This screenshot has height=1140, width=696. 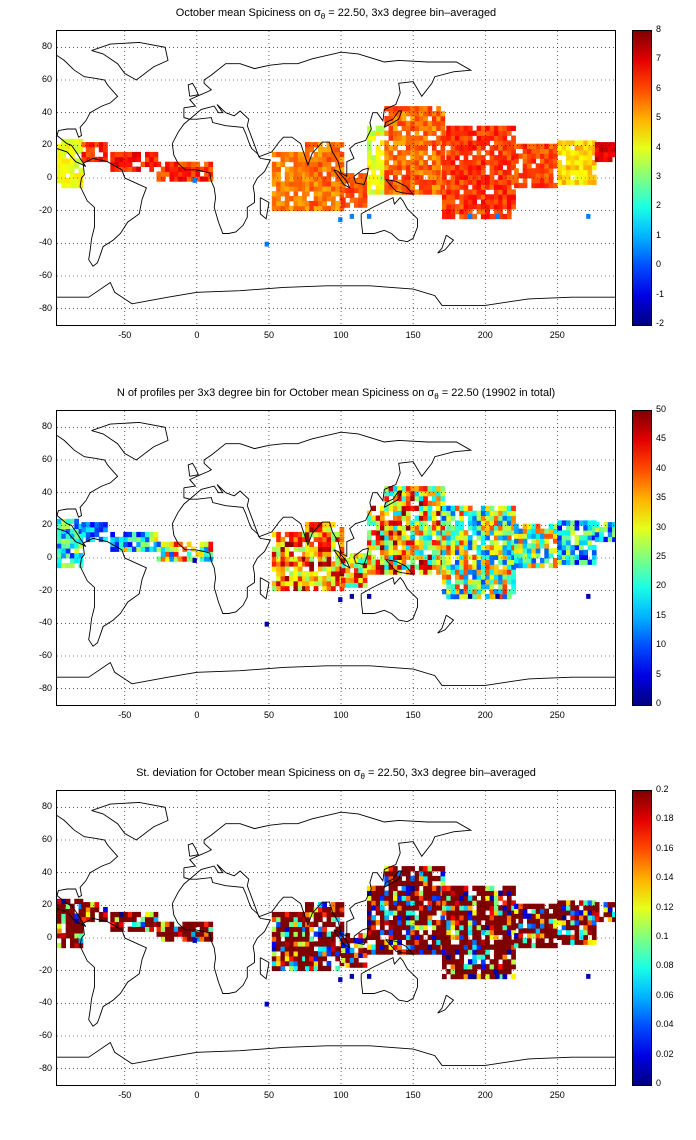 I want to click on y-tick-label: -80, so click(x=45, y=1067).